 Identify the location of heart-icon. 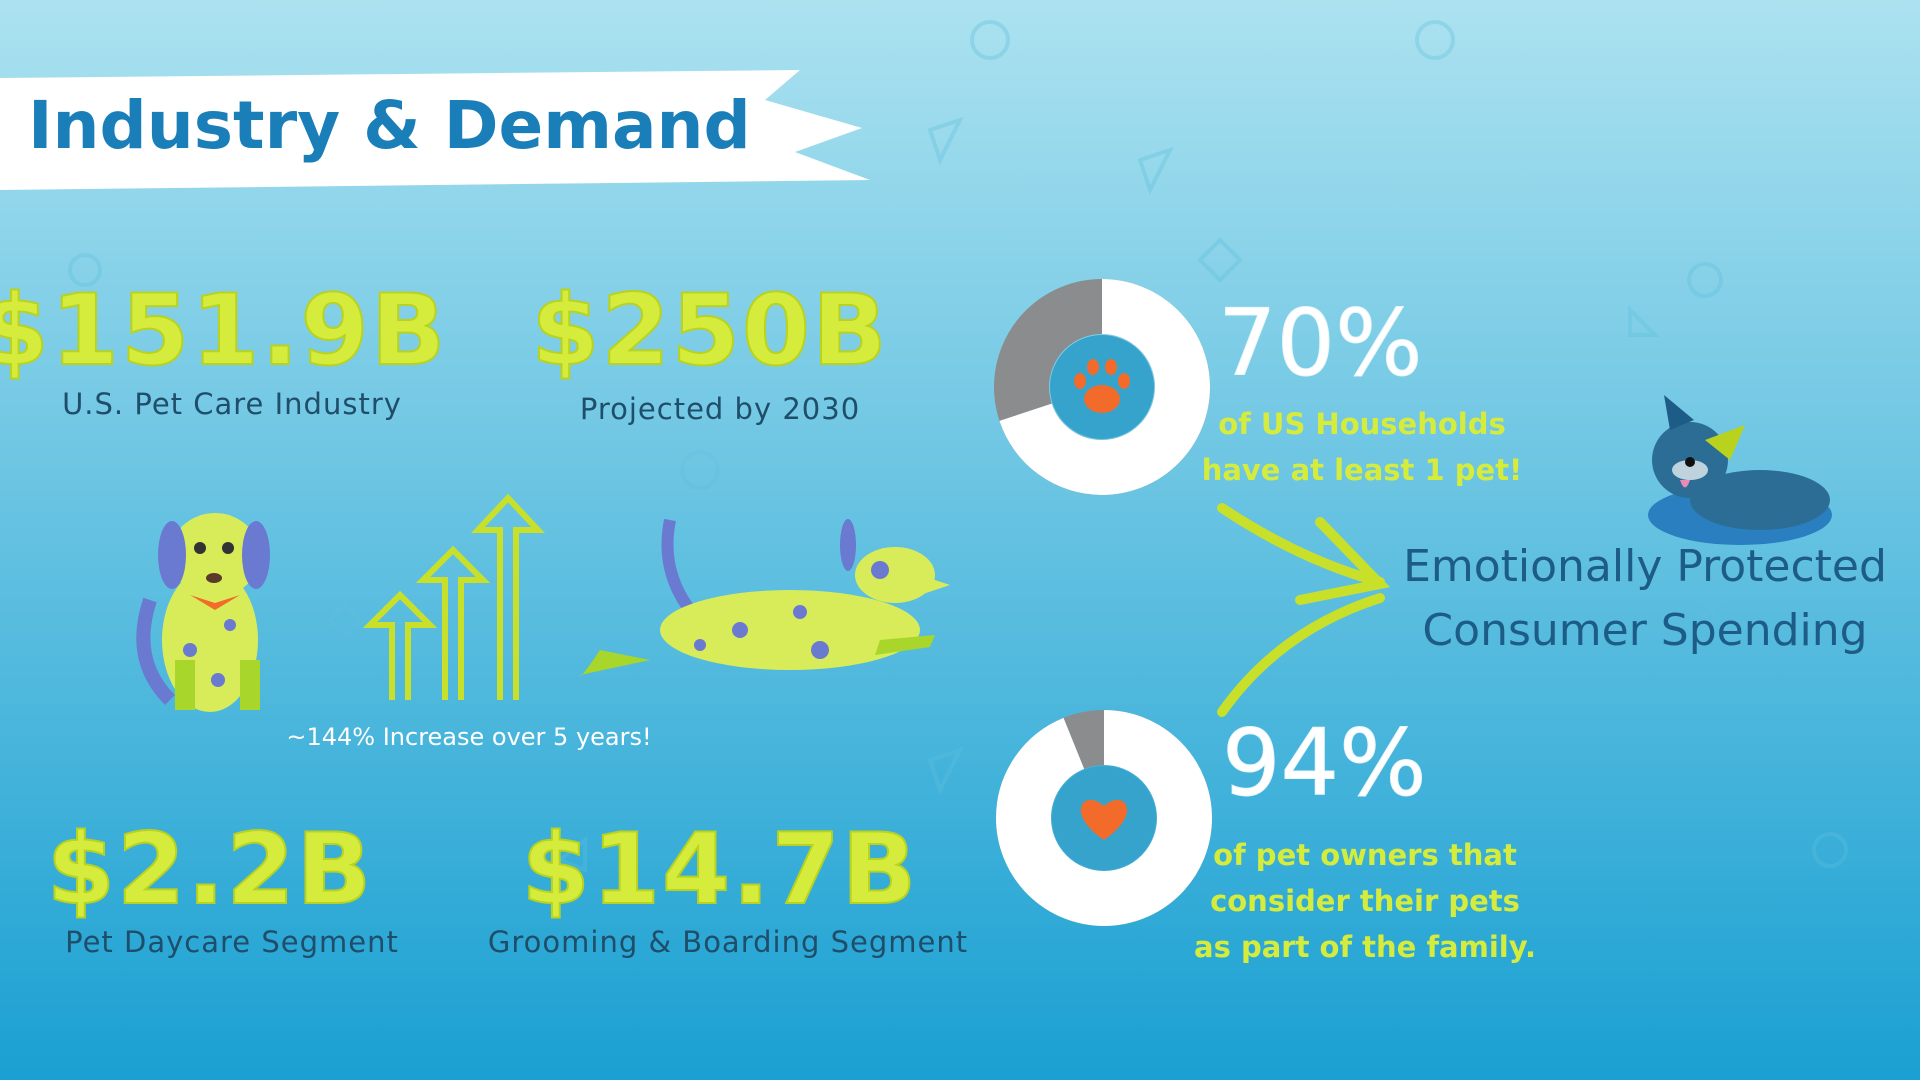
(1104, 819).